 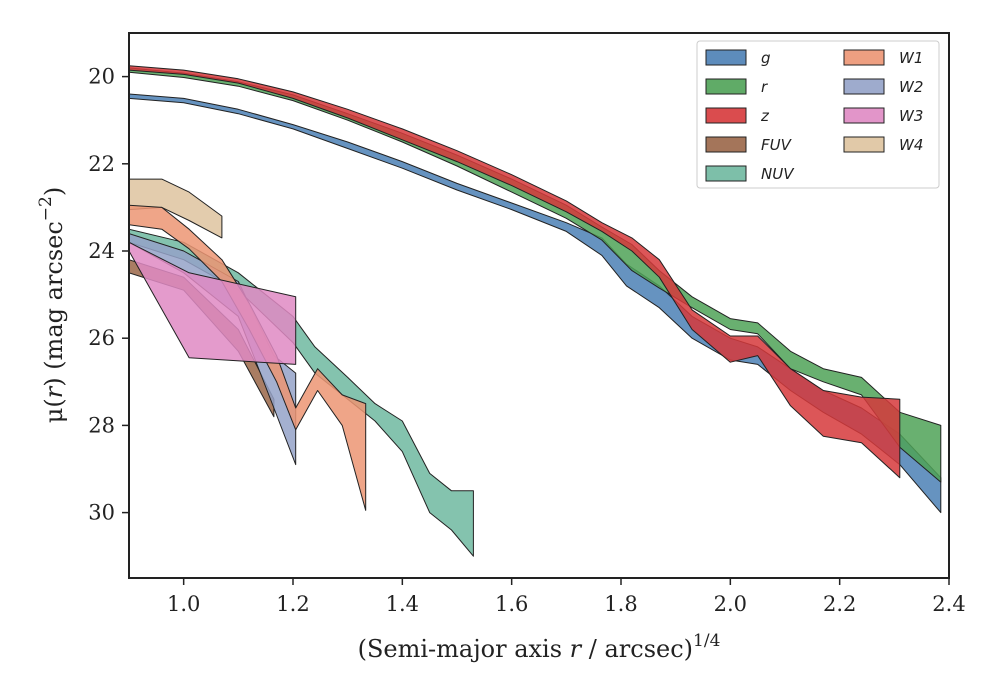 I want to click on legend-label-z: z, so click(x=765, y=116).